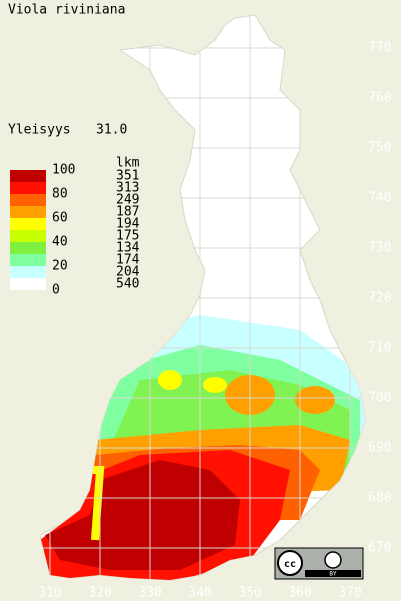 The image size is (401, 601). I want to click on legend-count: 187, so click(127, 212).